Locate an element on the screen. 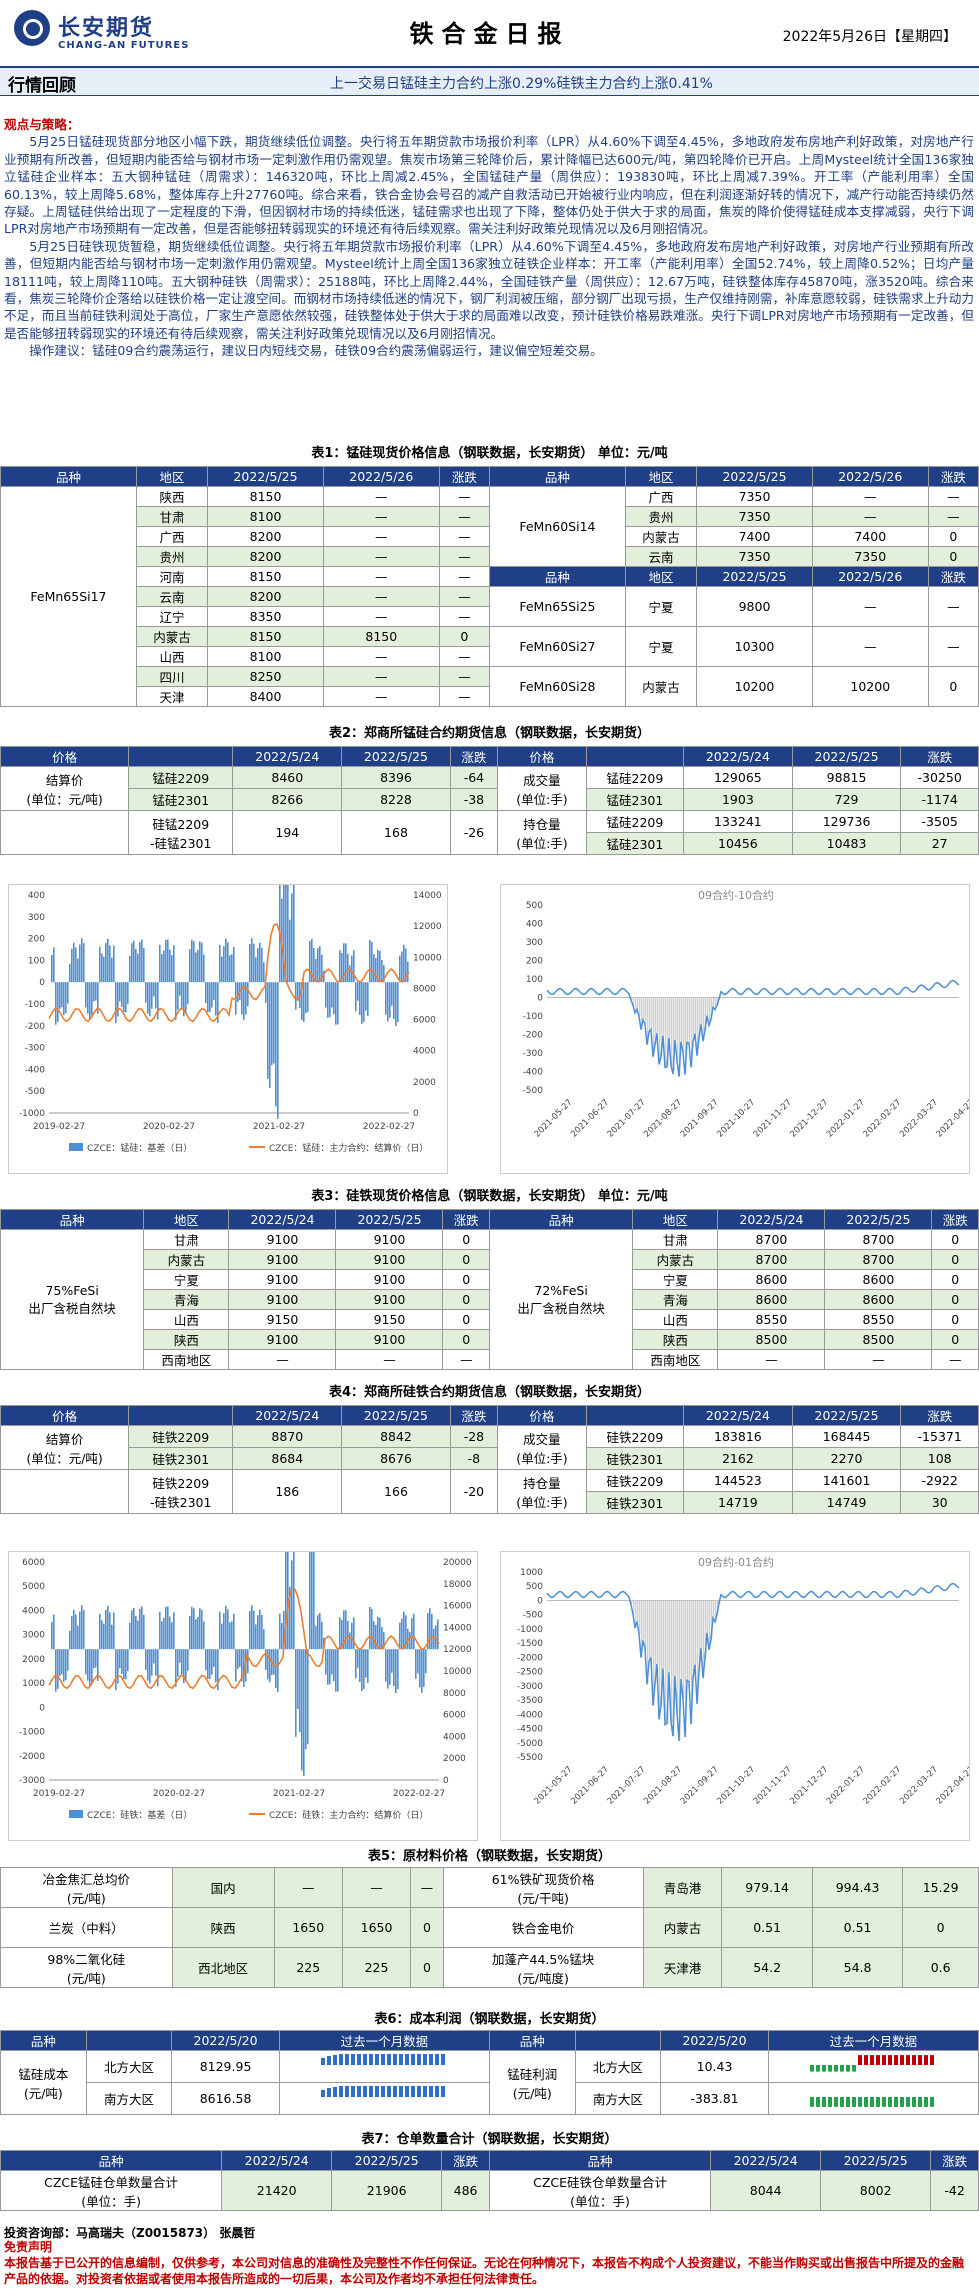 Image resolution: width=979 pixels, height=2293 pixels. legend-entry: CZCE：锰硅：主力合约：结算价（日） is located at coordinates (348, 1148).